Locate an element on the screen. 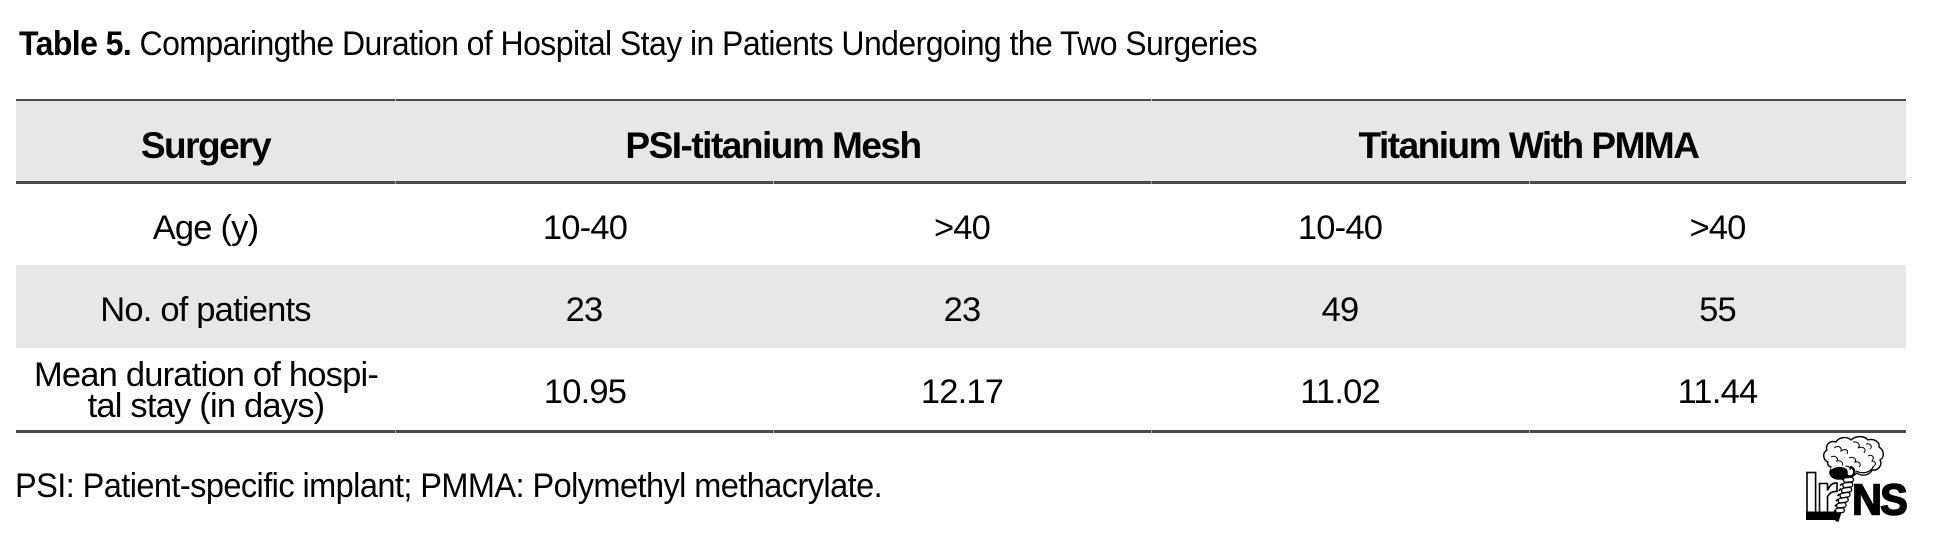 The height and width of the screenshot is (548, 1939). svg-text: NS is located at coordinates (1879, 500).